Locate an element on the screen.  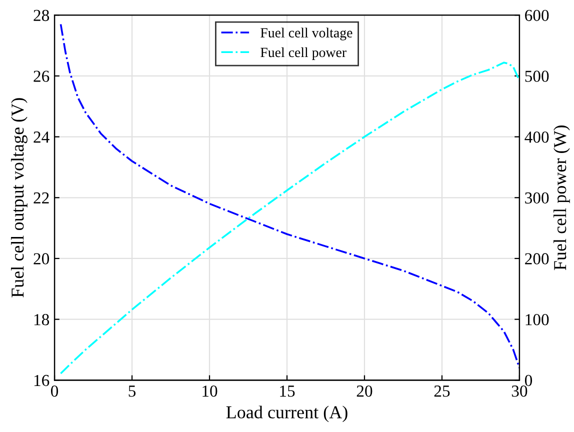
y-tick-label: 24 is located at coordinates (42, 137).